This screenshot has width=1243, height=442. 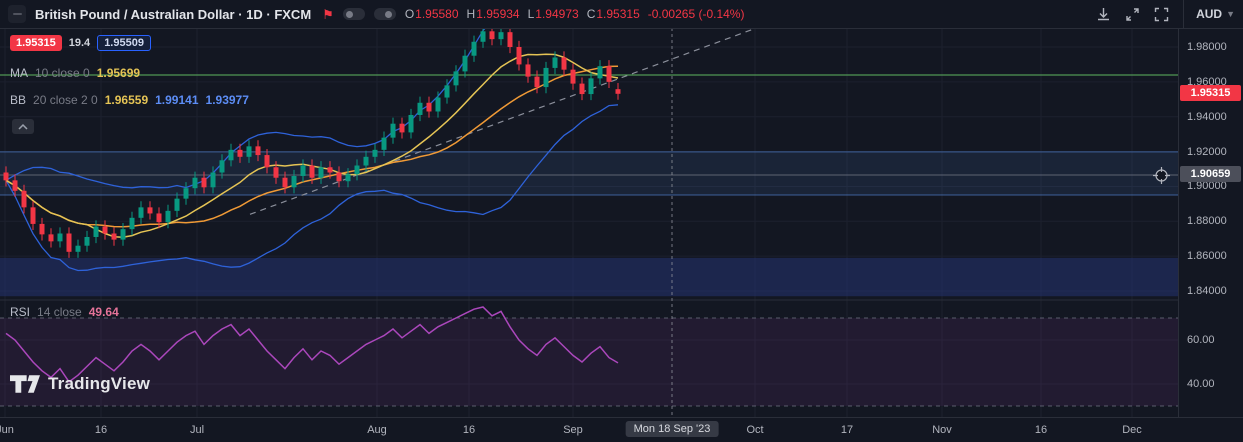 I want to click on currency-dropdown: AUD ▼, so click(x=1209, y=14).